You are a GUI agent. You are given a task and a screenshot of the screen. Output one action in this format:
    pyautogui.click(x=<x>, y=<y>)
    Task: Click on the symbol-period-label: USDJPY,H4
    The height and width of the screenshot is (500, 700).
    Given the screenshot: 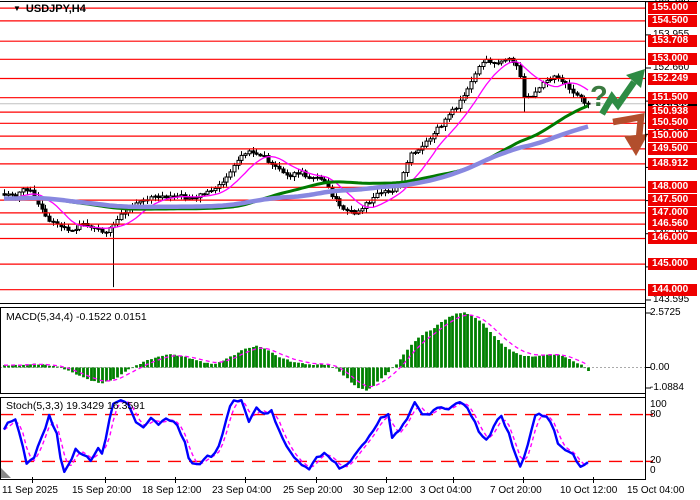 What is the action you would take?
    pyautogui.click(x=55, y=9)
    